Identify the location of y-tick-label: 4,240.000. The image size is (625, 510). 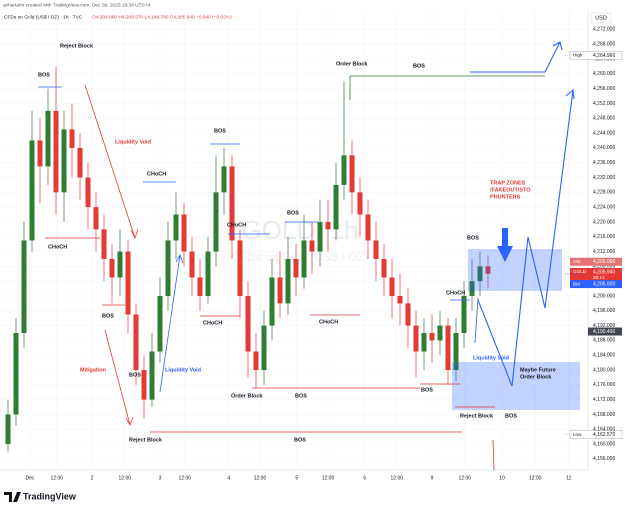
(604, 148).